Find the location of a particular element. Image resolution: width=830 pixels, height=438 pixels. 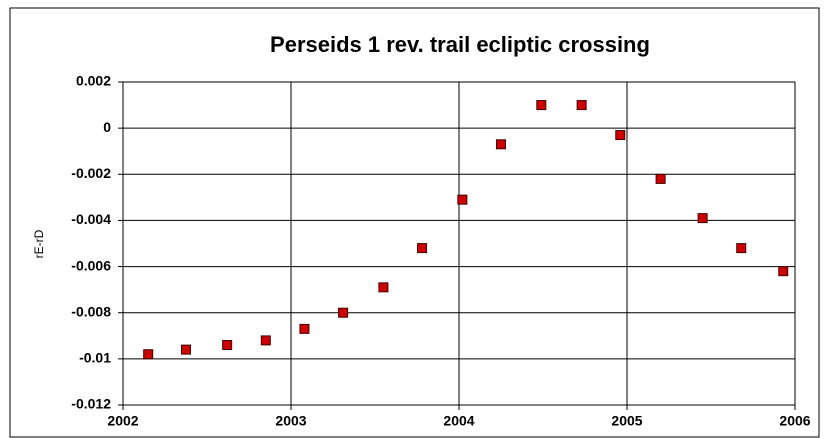

x-tick-label: 2006 is located at coordinates (794, 421).